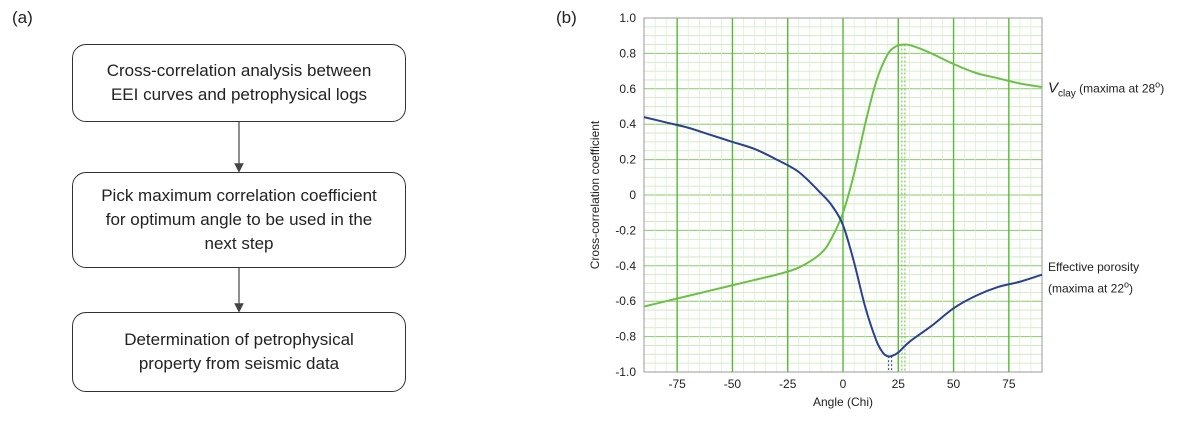 The image size is (1200, 426). I want to click on vclay-label-main: V, so click(1054, 87).